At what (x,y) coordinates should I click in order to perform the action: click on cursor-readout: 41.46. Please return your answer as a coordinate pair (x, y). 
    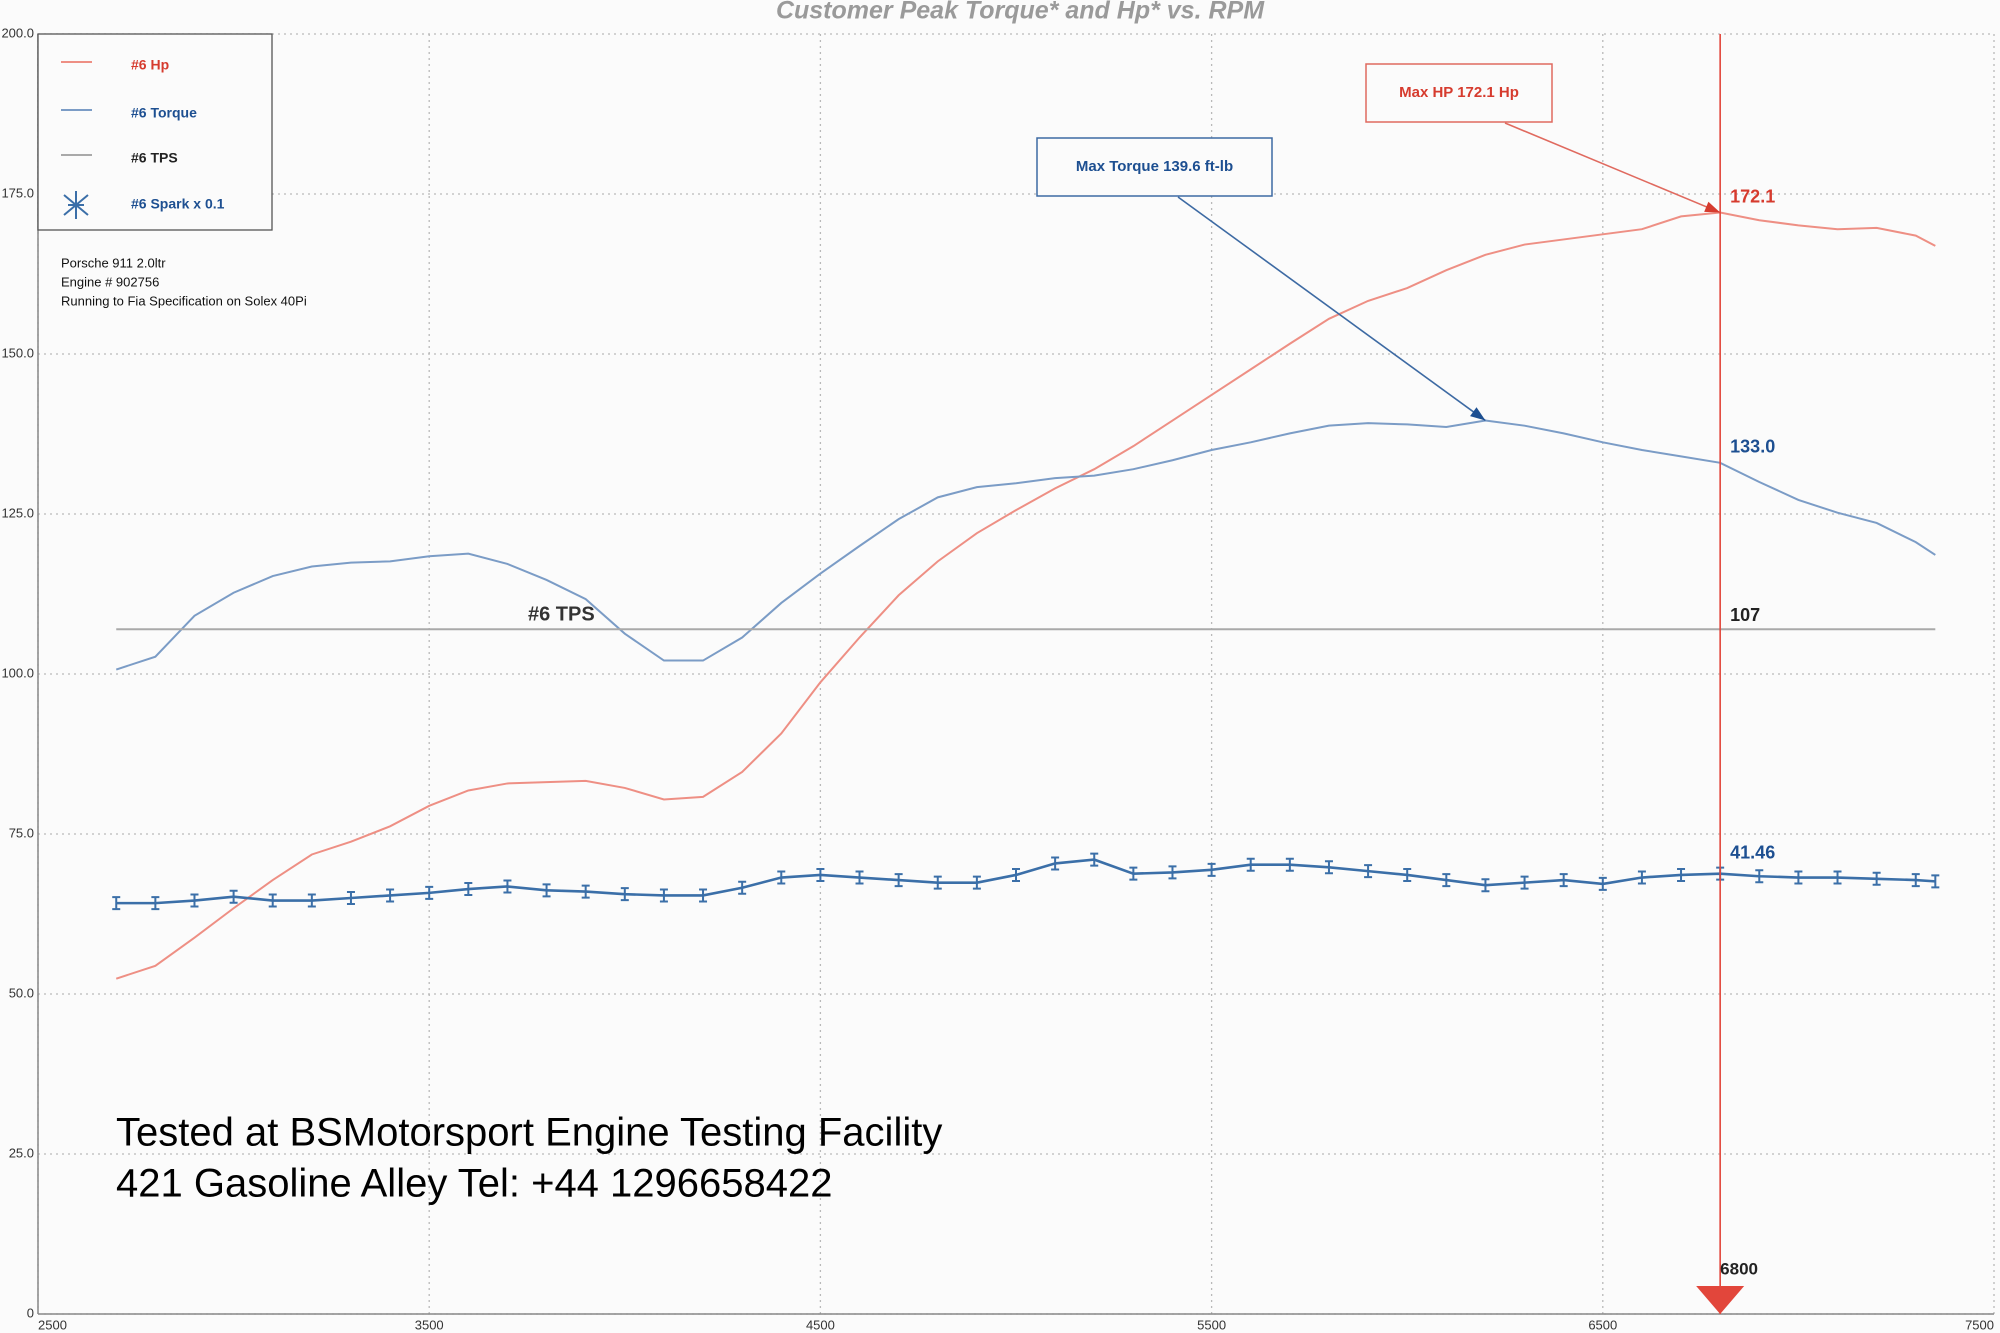
    Looking at the image, I should click on (1752, 852).